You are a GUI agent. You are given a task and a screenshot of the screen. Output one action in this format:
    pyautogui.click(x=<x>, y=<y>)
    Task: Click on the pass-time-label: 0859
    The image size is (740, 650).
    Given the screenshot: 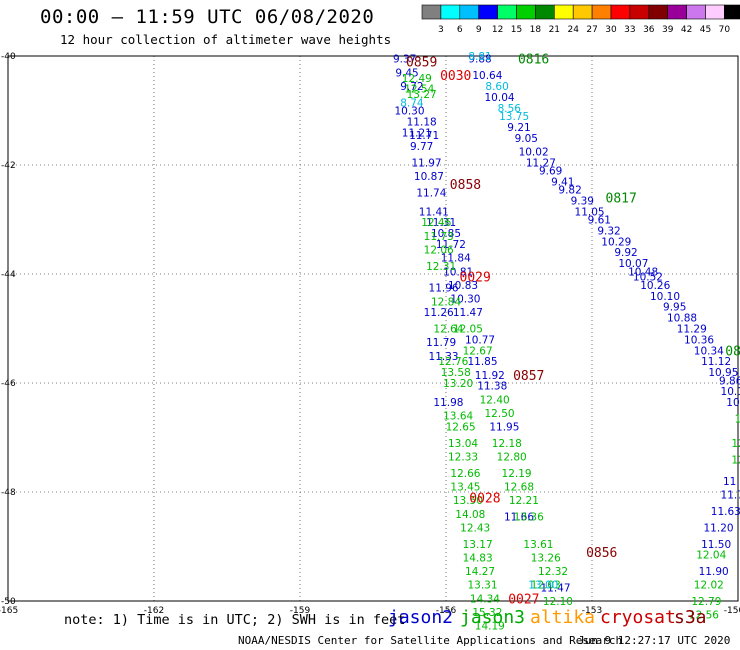 What is the action you would take?
    pyautogui.click(x=421, y=62)
    